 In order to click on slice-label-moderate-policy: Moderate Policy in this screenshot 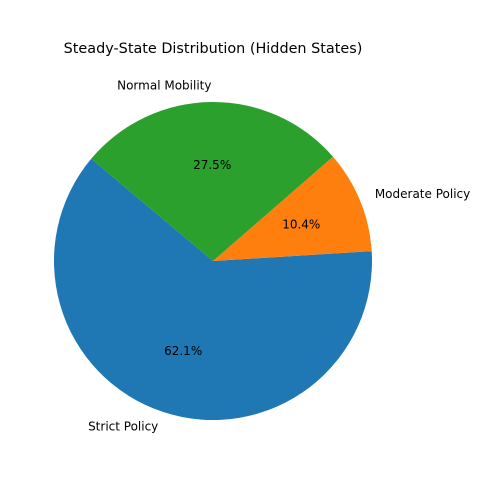, I will do `click(422, 194)`.